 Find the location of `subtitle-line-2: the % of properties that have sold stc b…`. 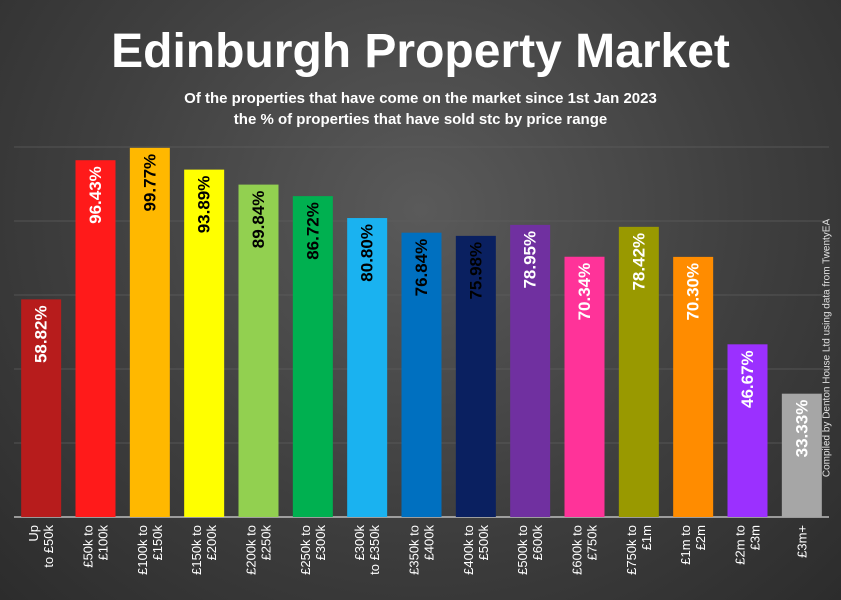

subtitle-line-2: the % of properties that have sold stc b… is located at coordinates (420, 119).